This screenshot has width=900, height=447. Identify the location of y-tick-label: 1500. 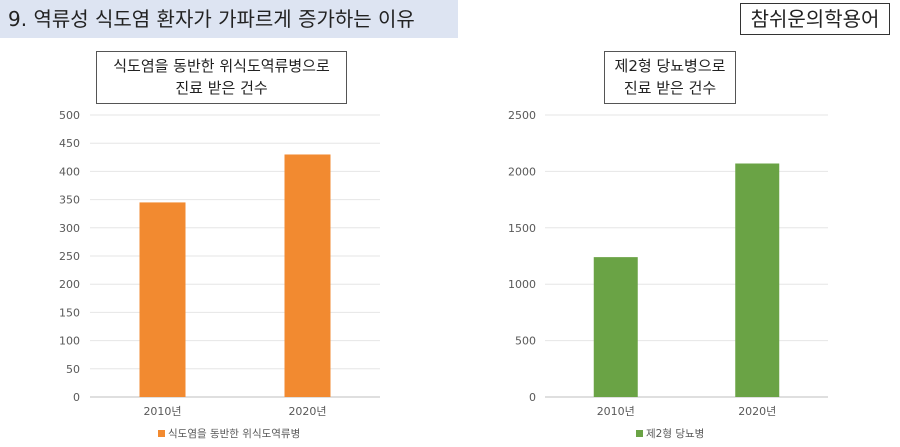
(522, 228).